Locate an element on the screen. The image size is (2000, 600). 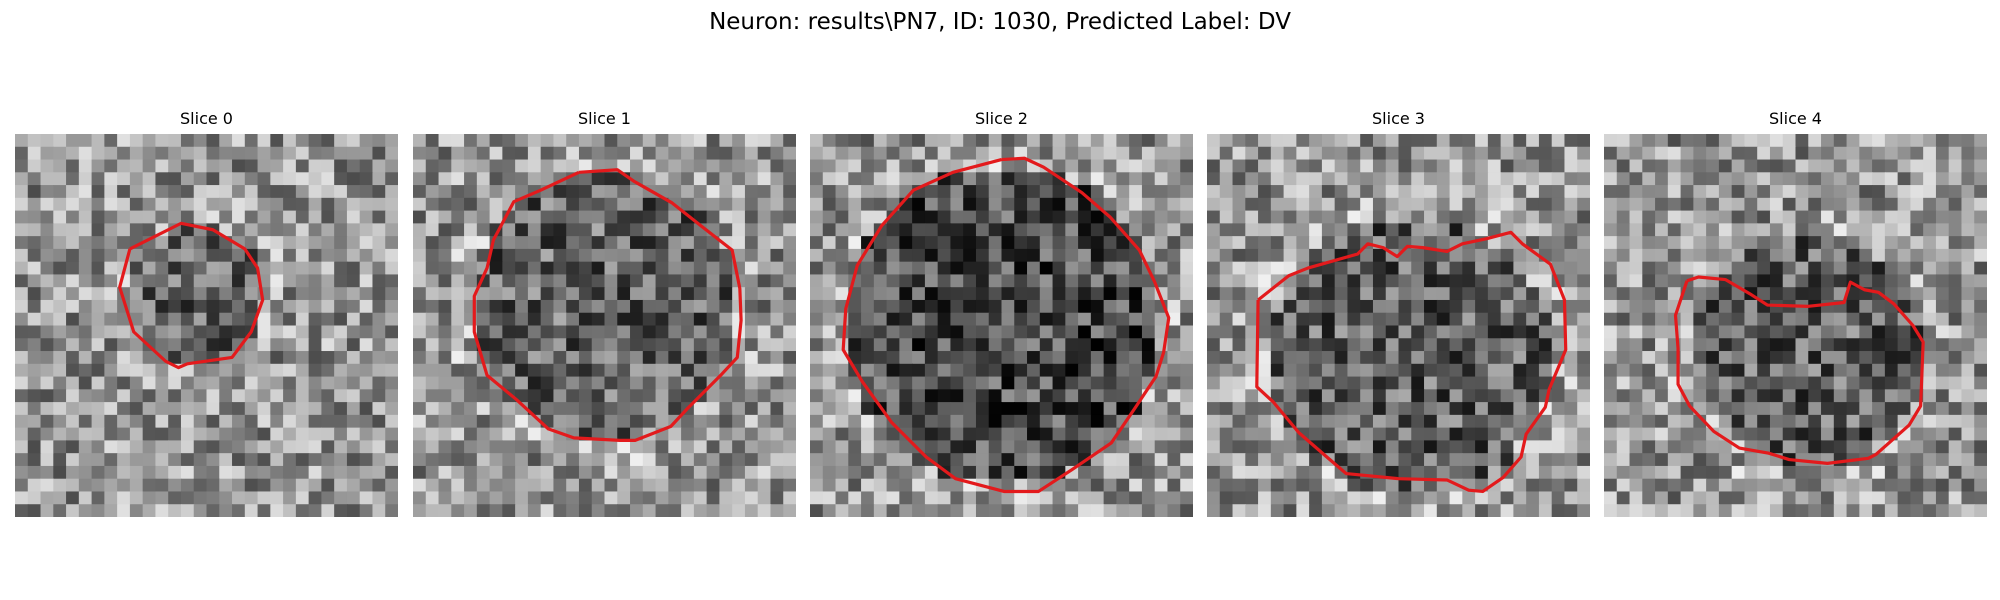
slice-title-1: Slice 1 is located at coordinates (604, 119).